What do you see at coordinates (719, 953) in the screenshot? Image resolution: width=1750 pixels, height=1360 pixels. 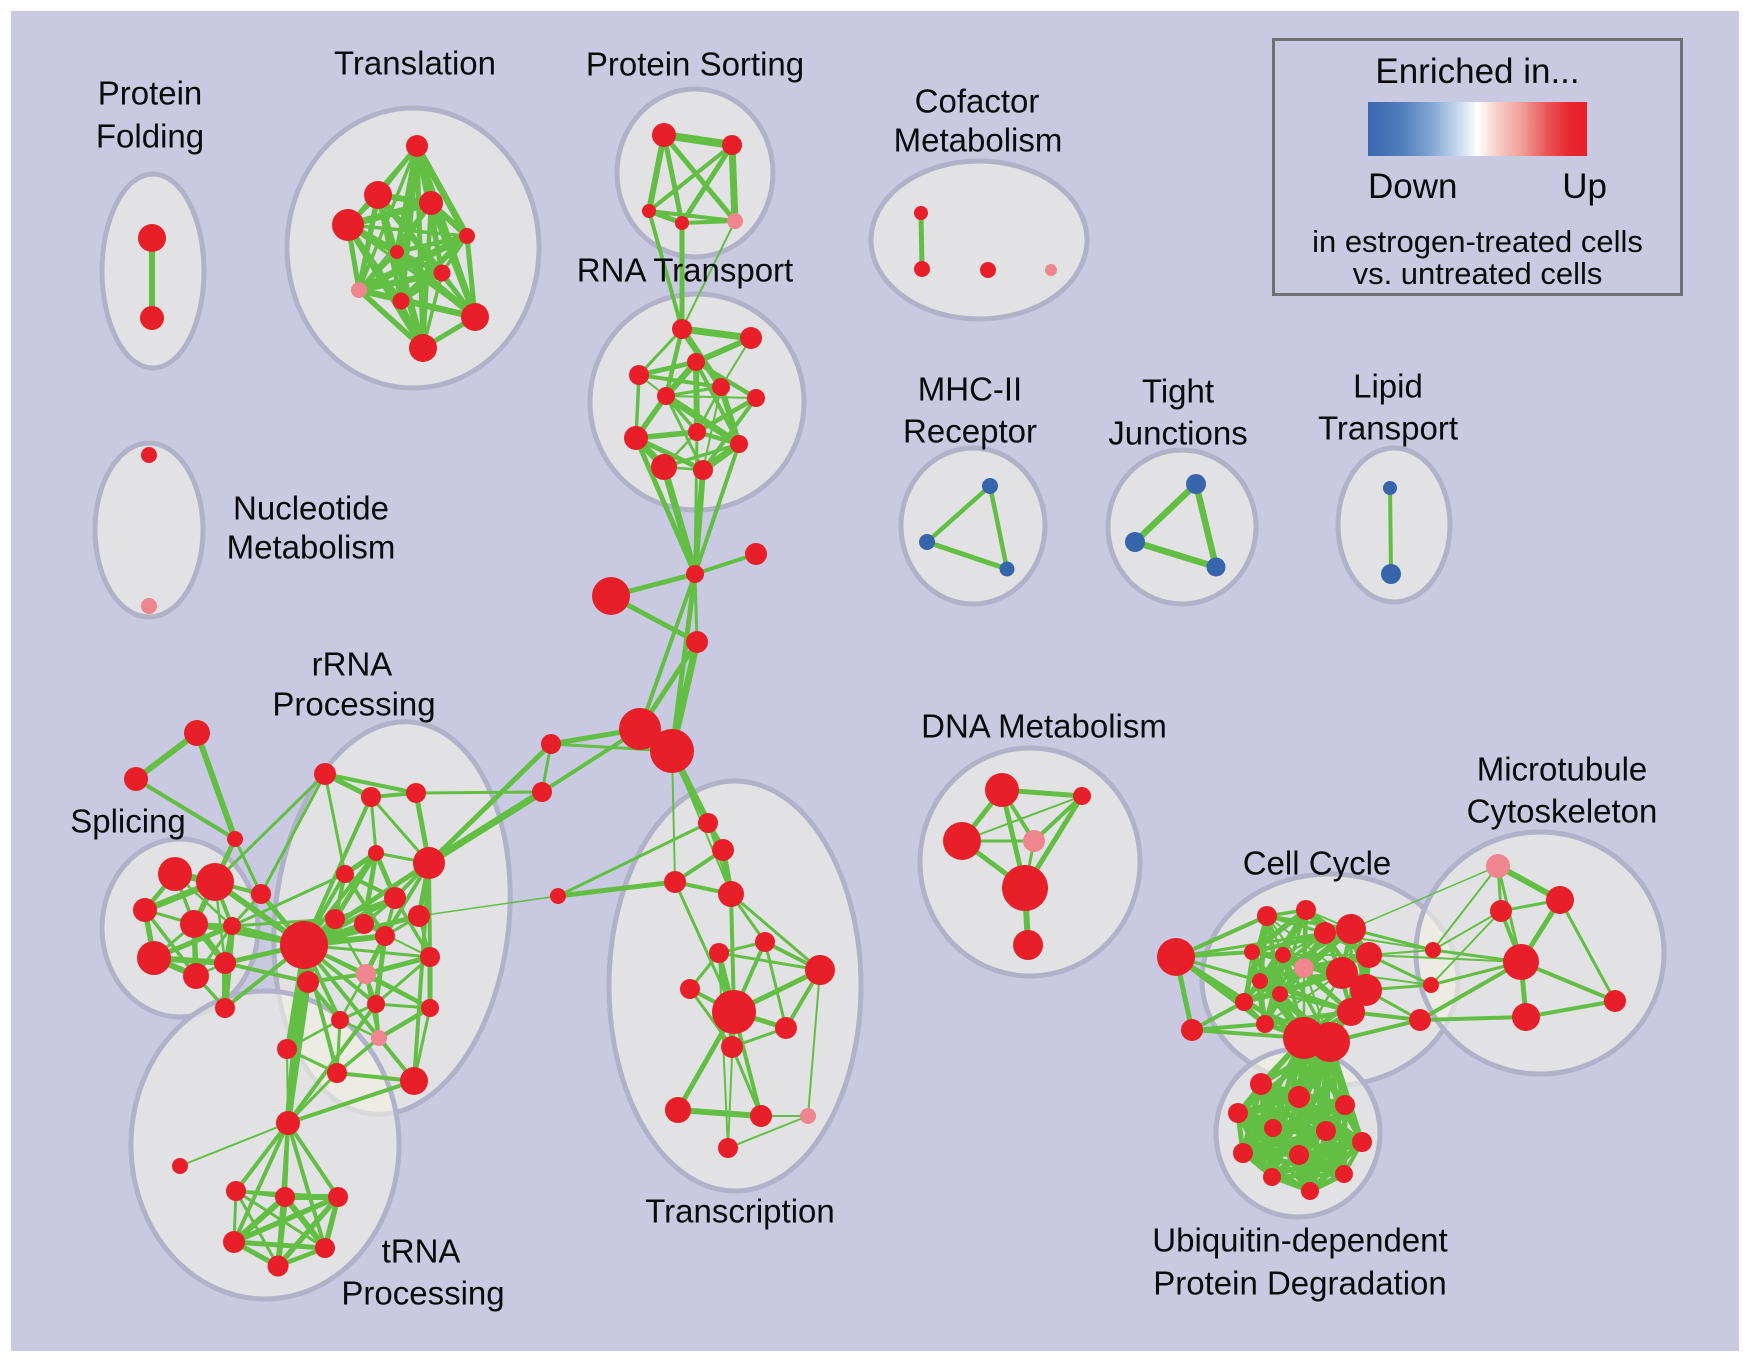 I see `node-tr6` at bounding box center [719, 953].